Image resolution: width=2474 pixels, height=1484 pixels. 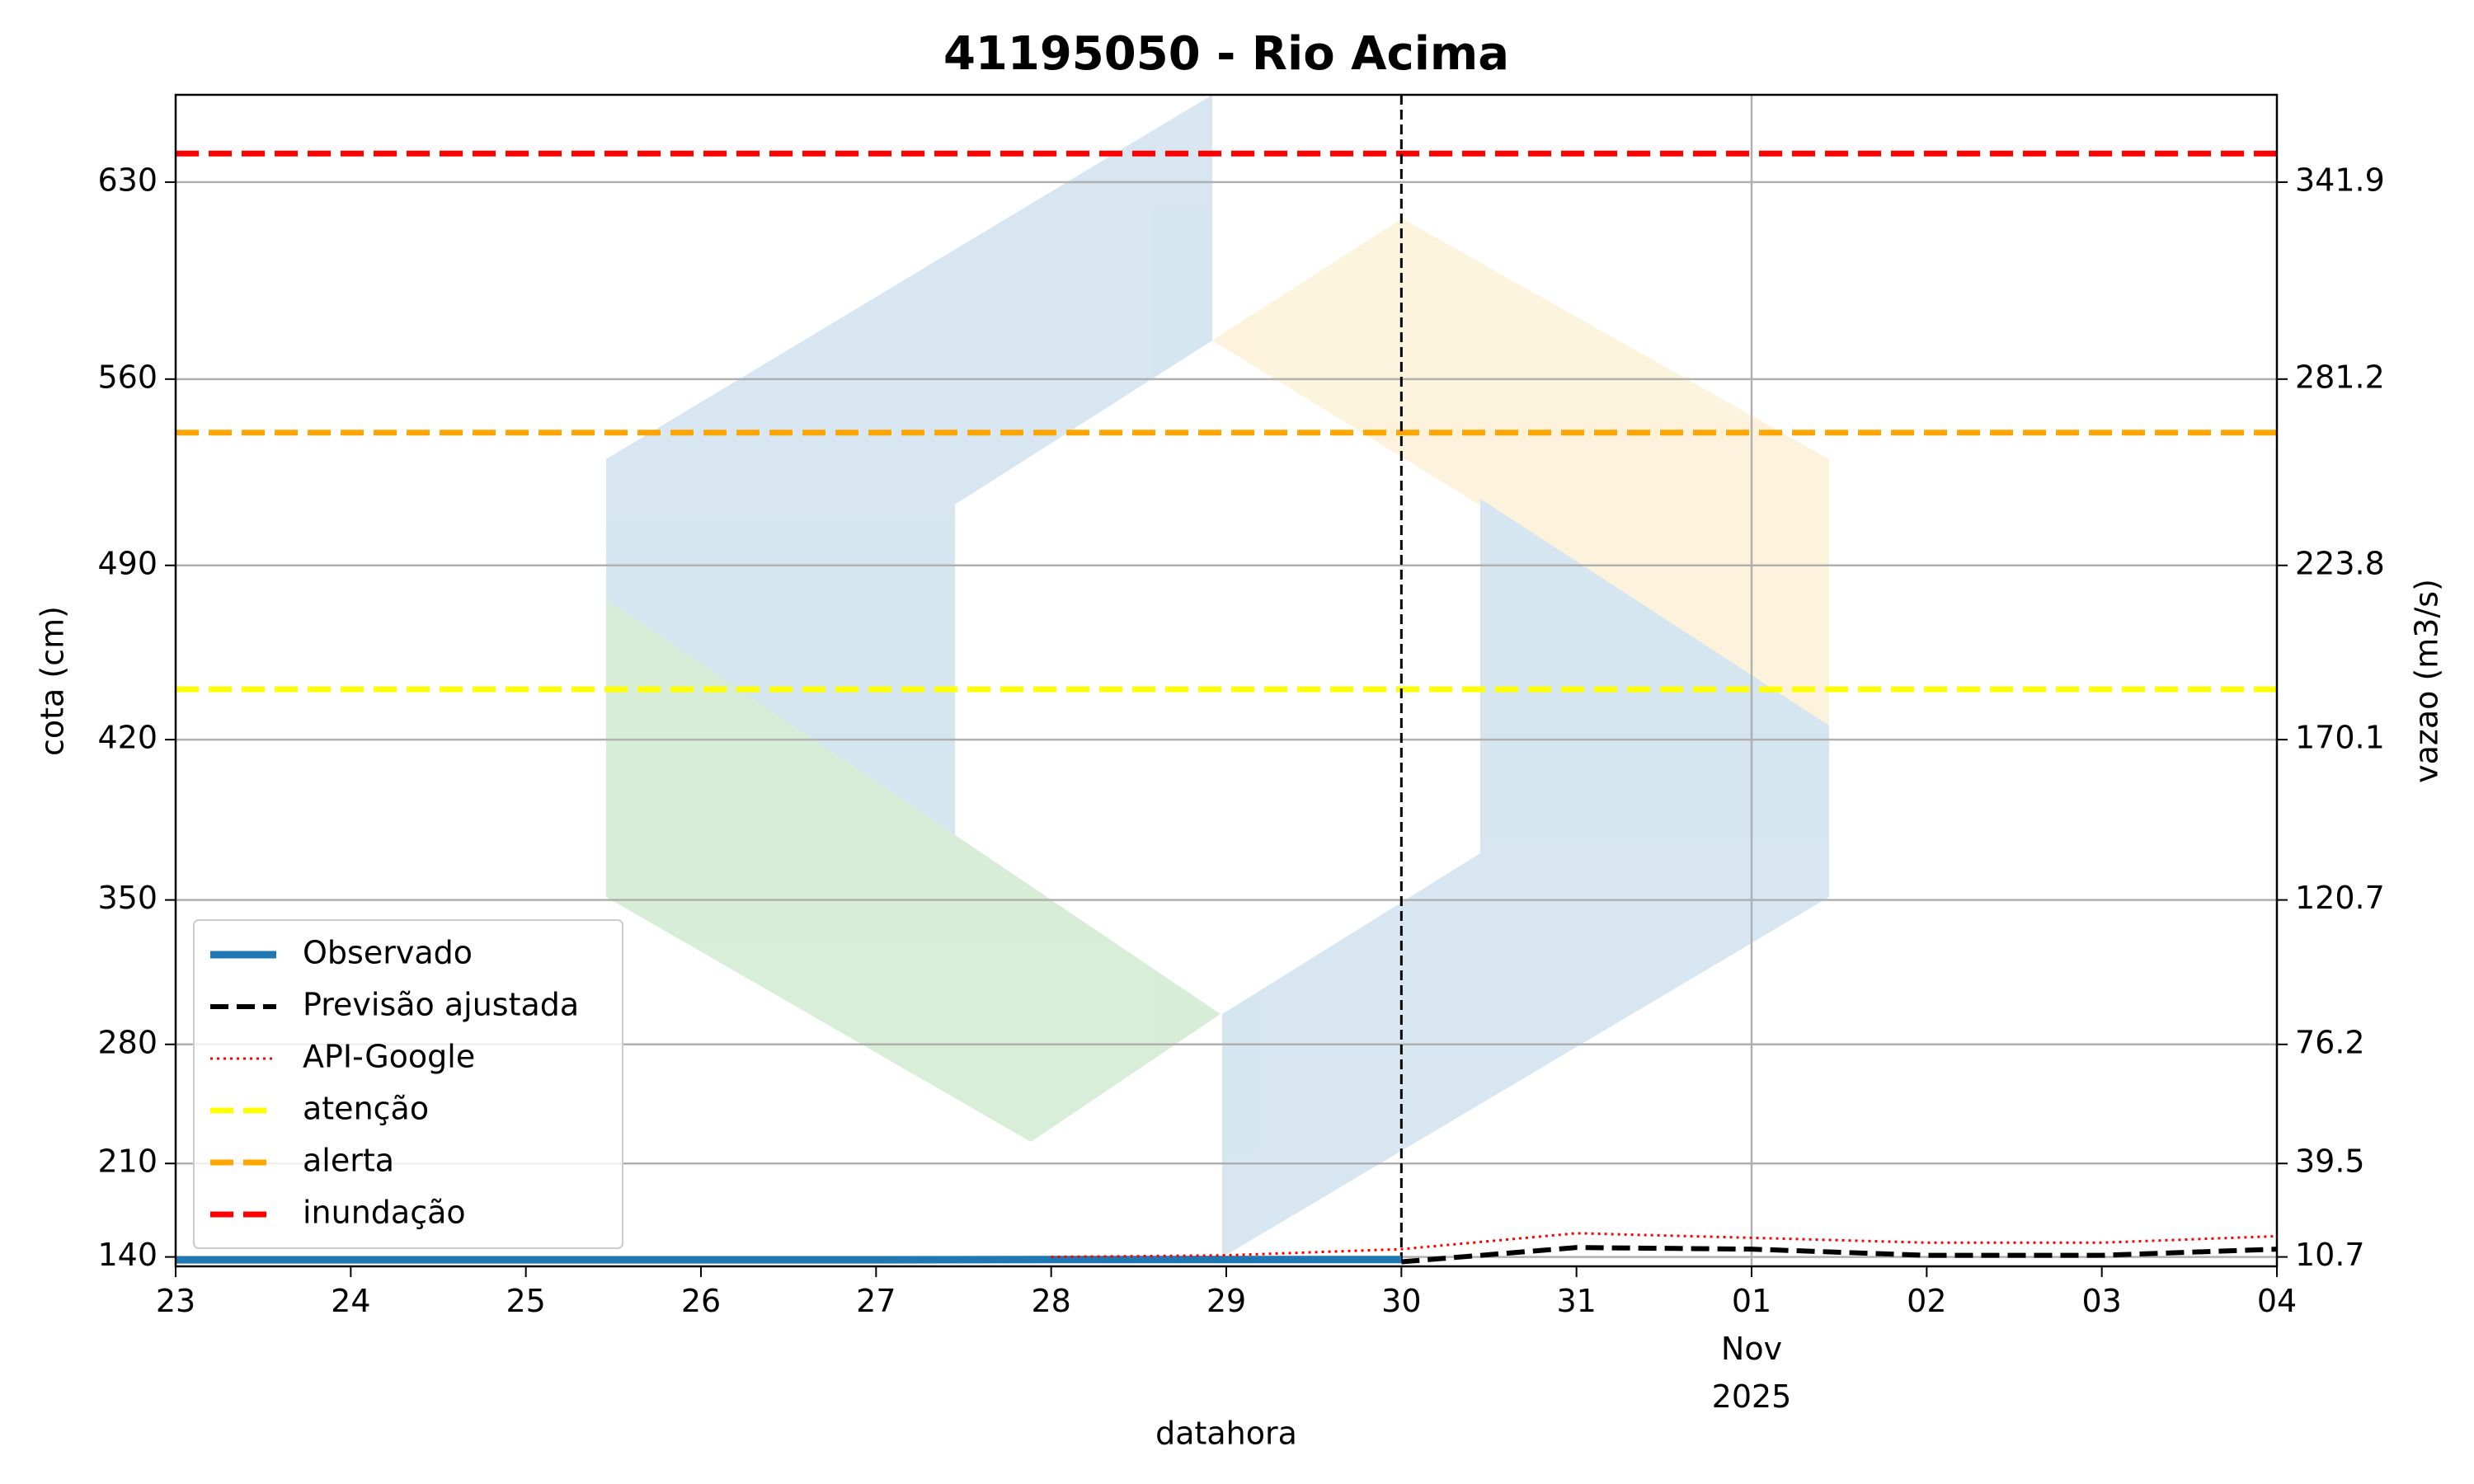 What do you see at coordinates (127, 180) in the screenshot?
I see `y-tick-label: 630` at bounding box center [127, 180].